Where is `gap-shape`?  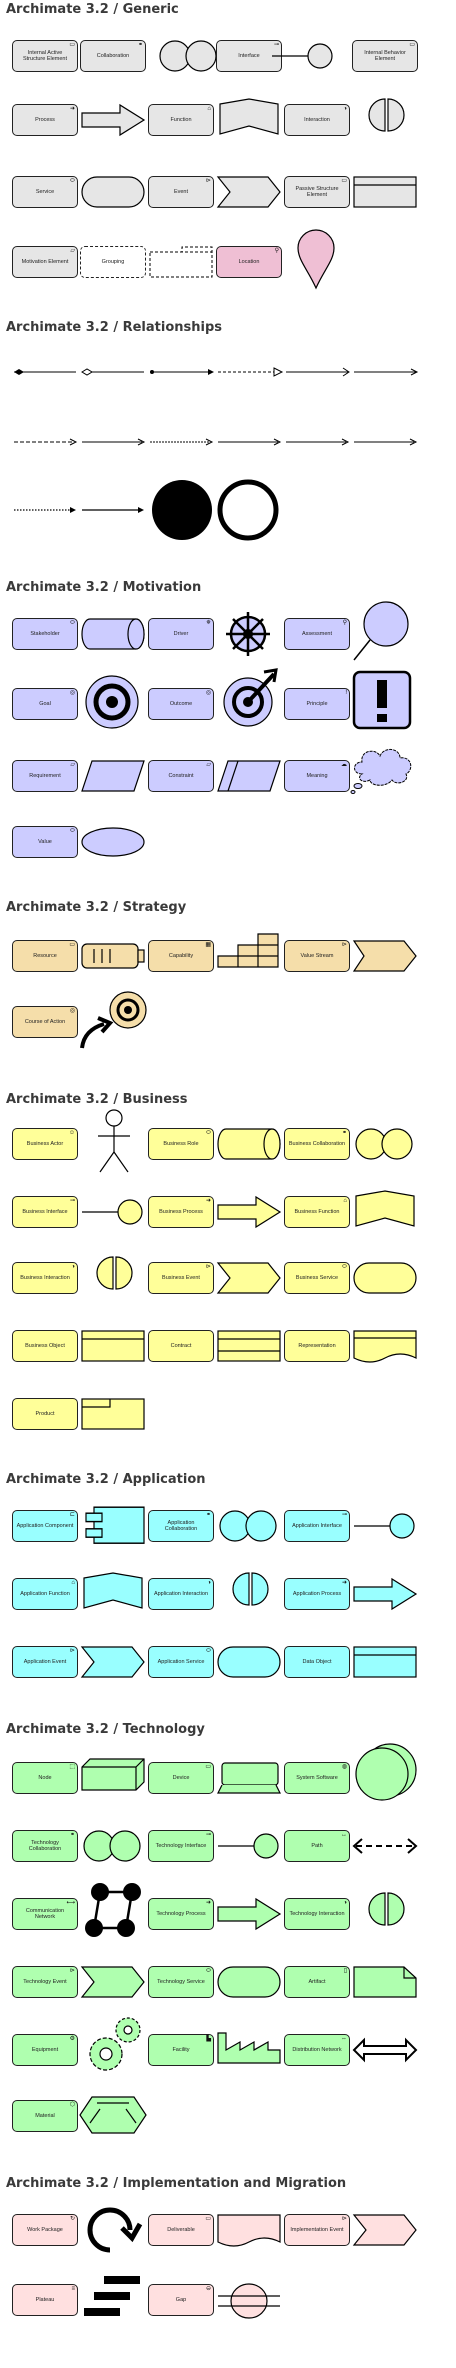
gap-shape is located at coordinates (249, 2301).